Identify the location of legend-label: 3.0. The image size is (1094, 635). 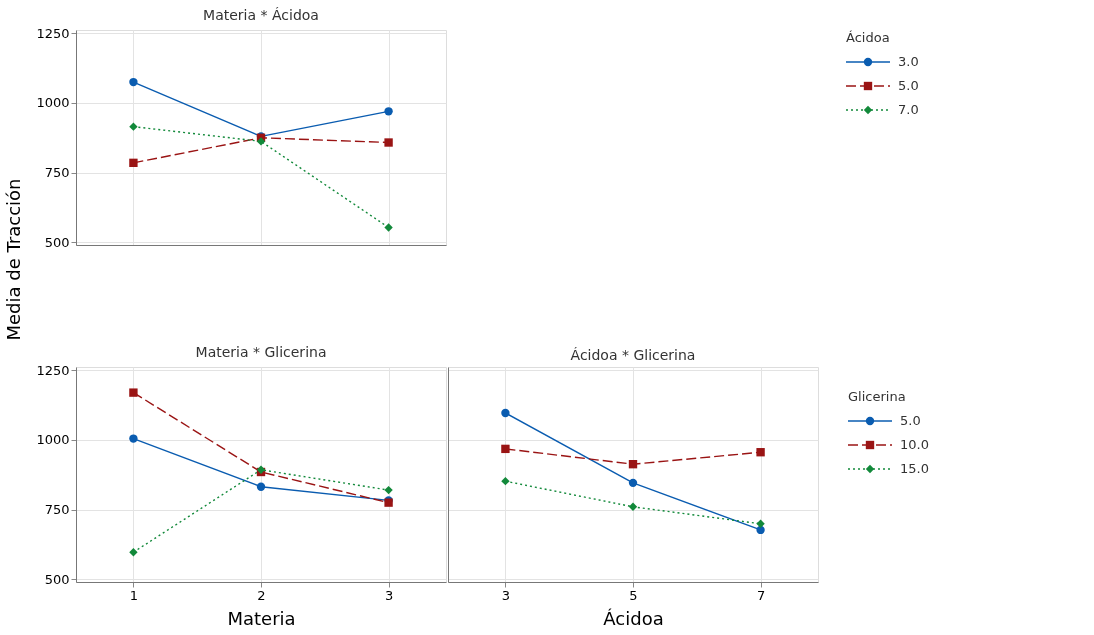
(908, 61).